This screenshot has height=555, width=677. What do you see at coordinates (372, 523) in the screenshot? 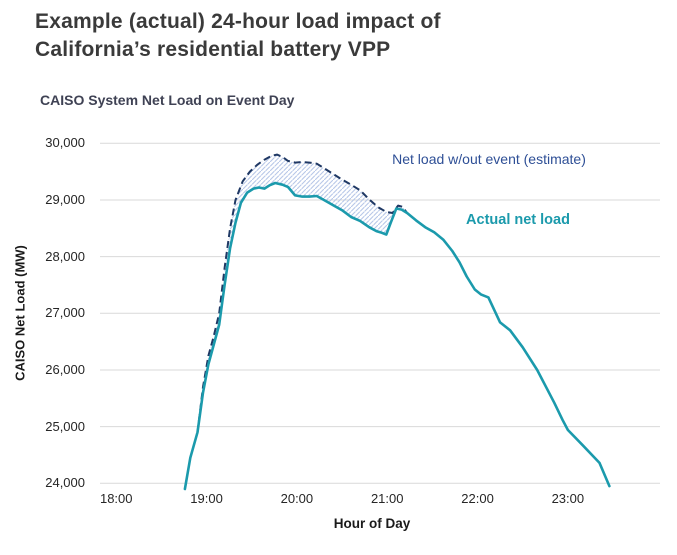
I see `x-axis-title: Hour of Day` at bounding box center [372, 523].